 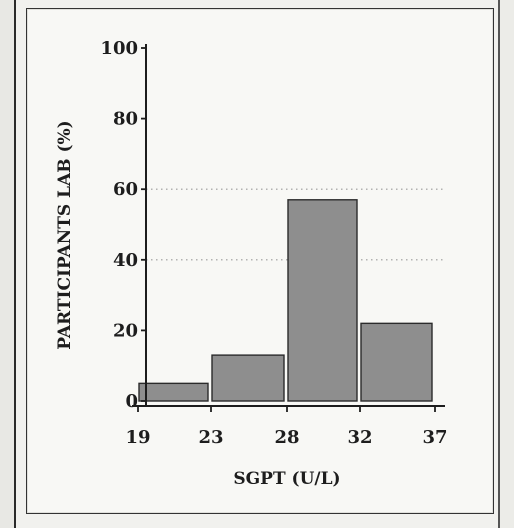 What do you see at coordinates (125, 119) in the screenshot?
I see `y-tick-label-80: 80` at bounding box center [125, 119].